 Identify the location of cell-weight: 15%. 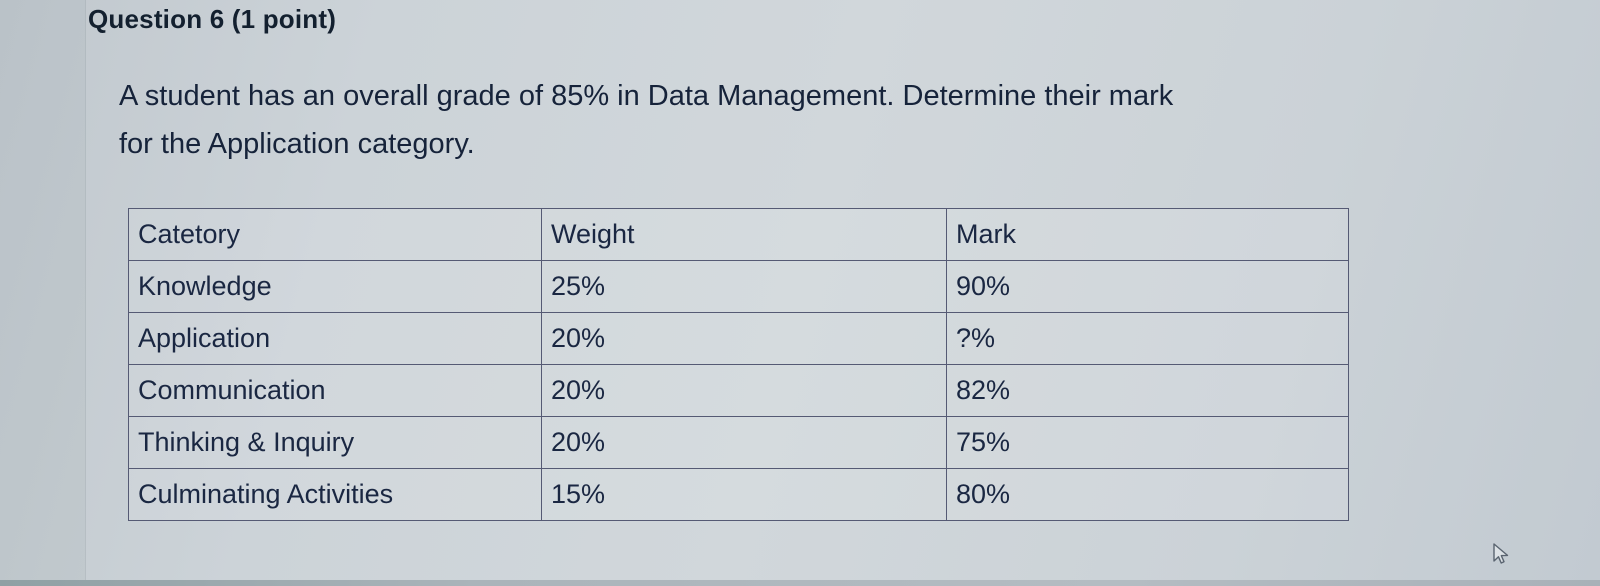
(744, 494).